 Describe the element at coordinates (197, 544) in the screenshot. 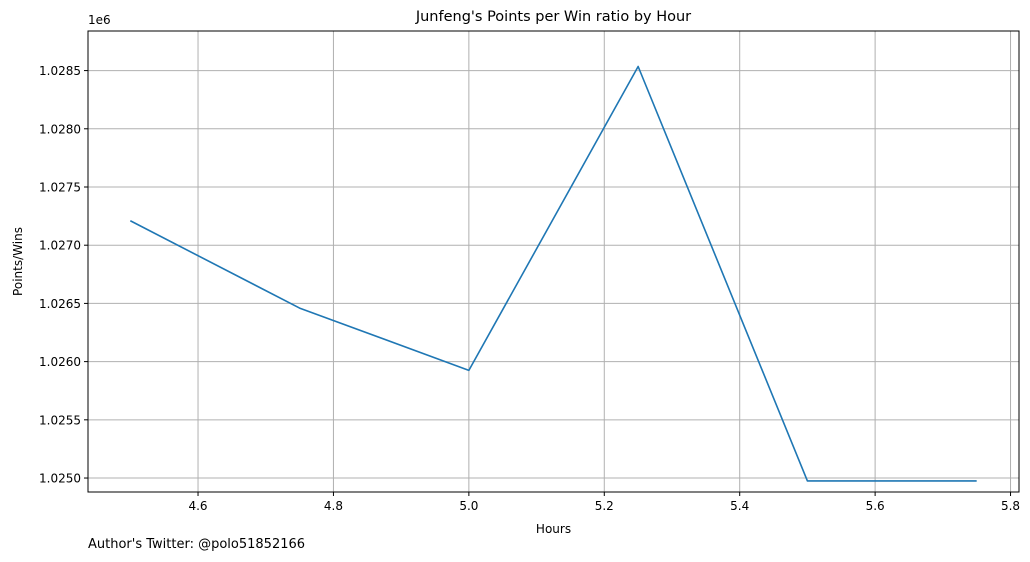

I see `author-twitter-note: Author's Twitter: @polo51852166` at that location.